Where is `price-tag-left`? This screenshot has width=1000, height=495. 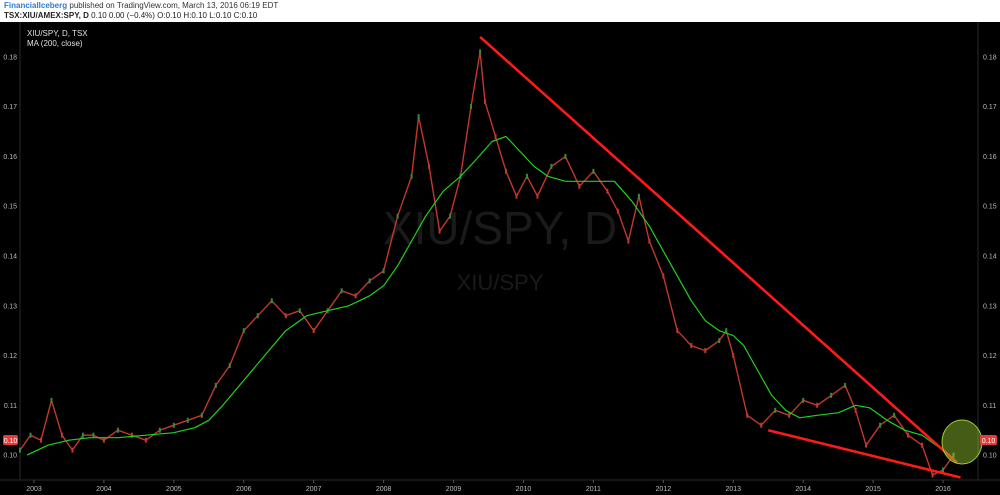
price-tag-left is located at coordinates (10, 440).